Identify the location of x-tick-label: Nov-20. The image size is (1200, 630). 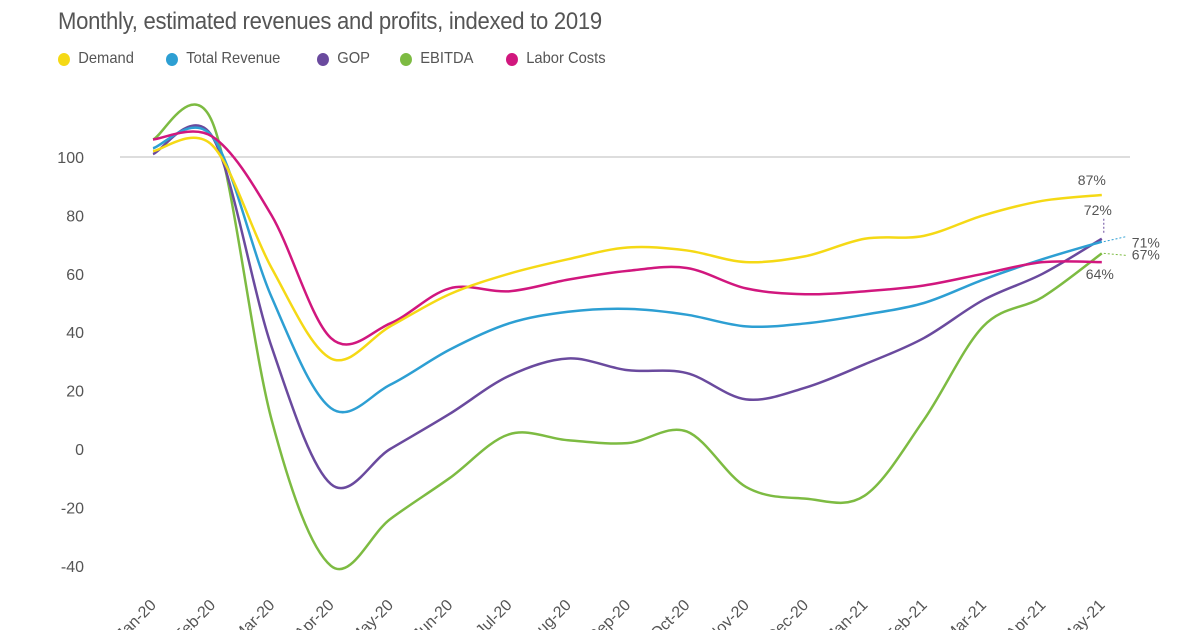
(728, 613).